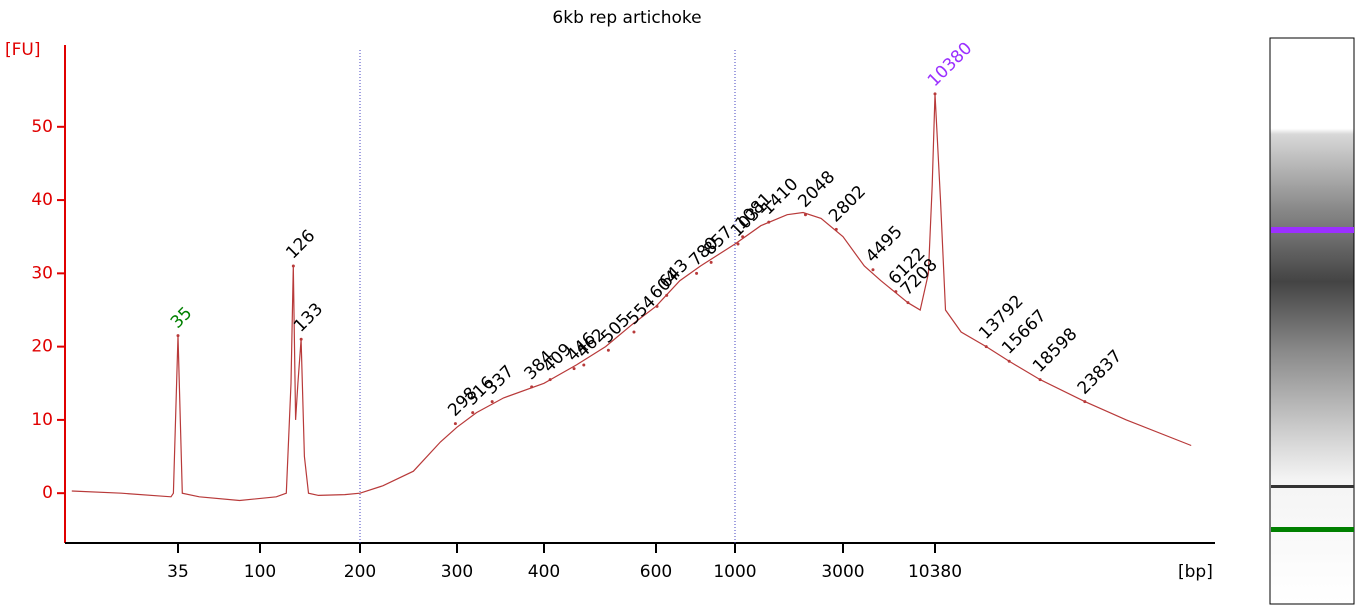 This screenshot has height=613, width=1355. I want to click on y-tick-label: 0, so click(47, 493).